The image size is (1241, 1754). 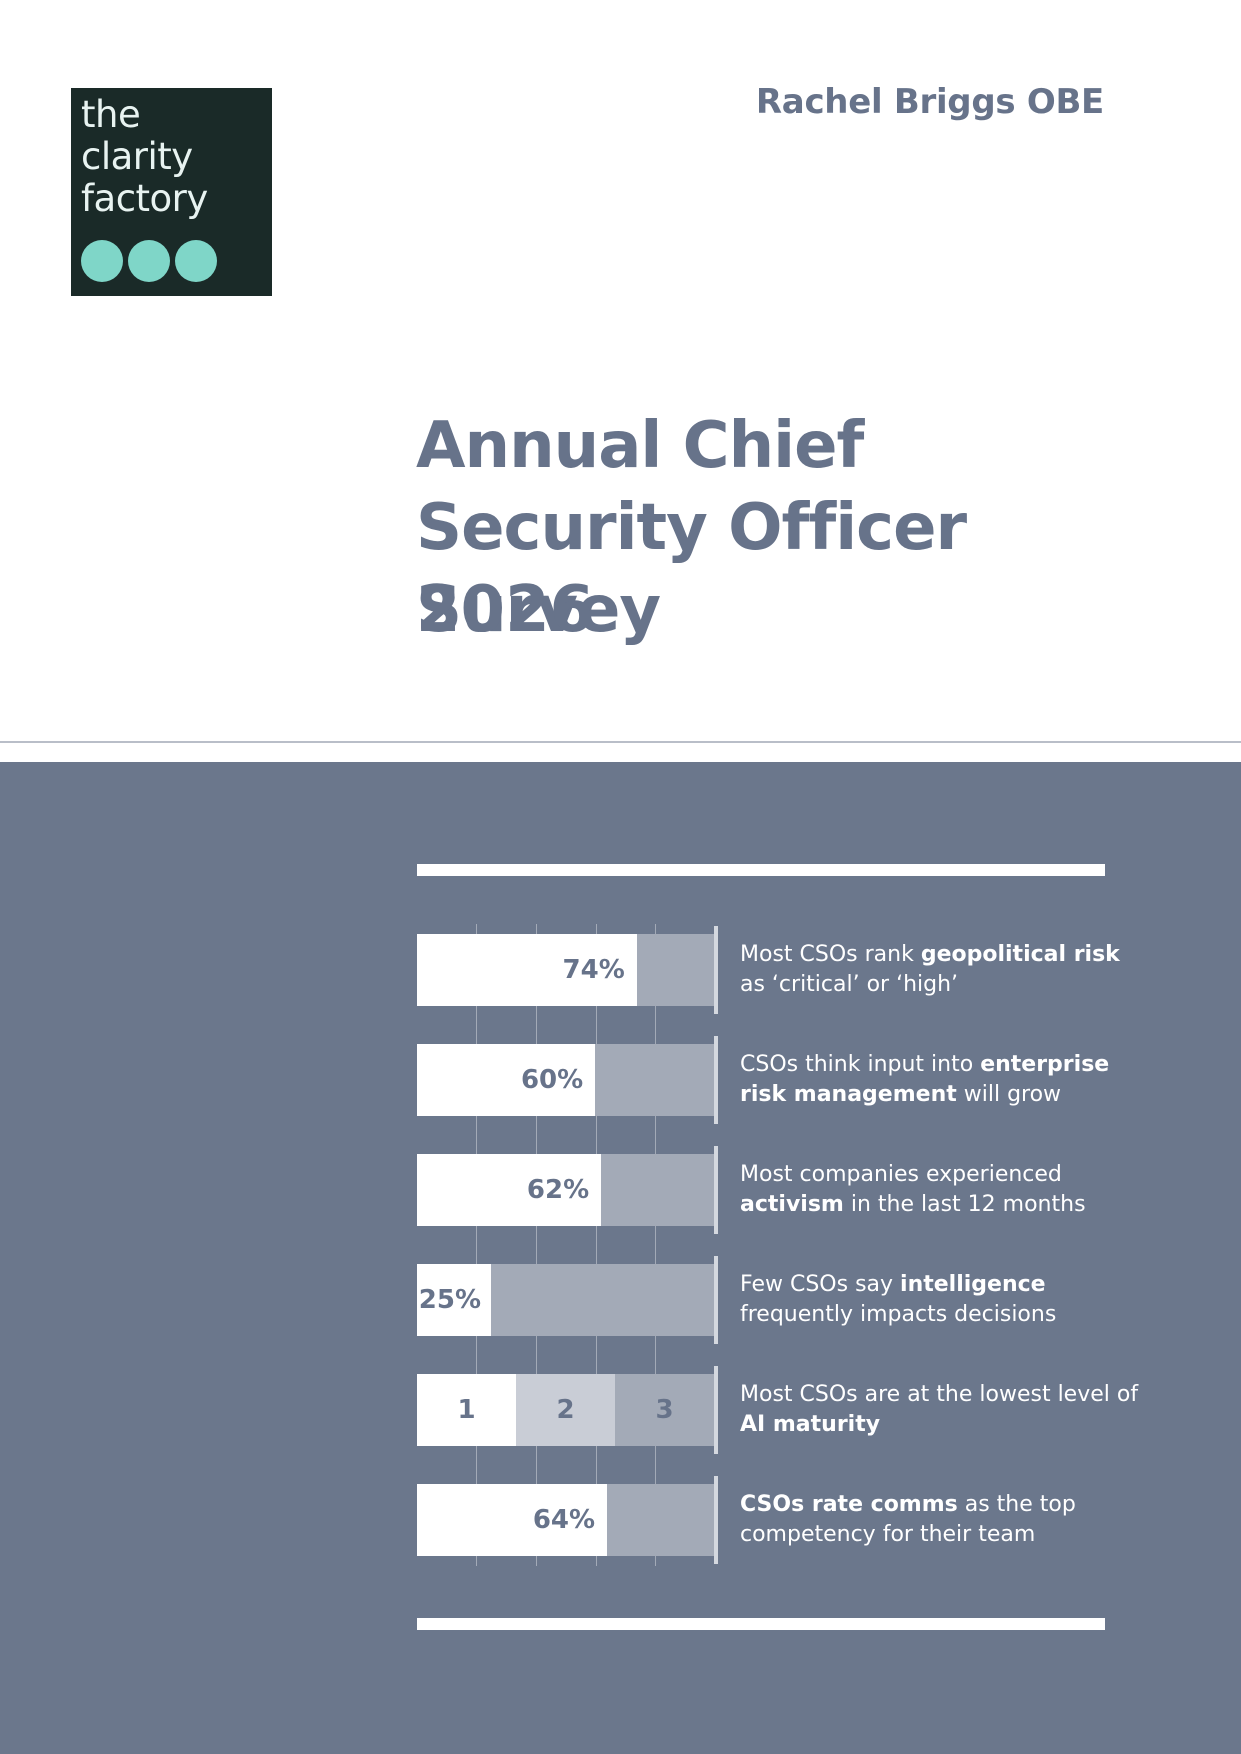 What do you see at coordinates (466, 1410) in the screenshot?
I see `ai-maturity-level-1: 1` at bounding box center [466, 1410].